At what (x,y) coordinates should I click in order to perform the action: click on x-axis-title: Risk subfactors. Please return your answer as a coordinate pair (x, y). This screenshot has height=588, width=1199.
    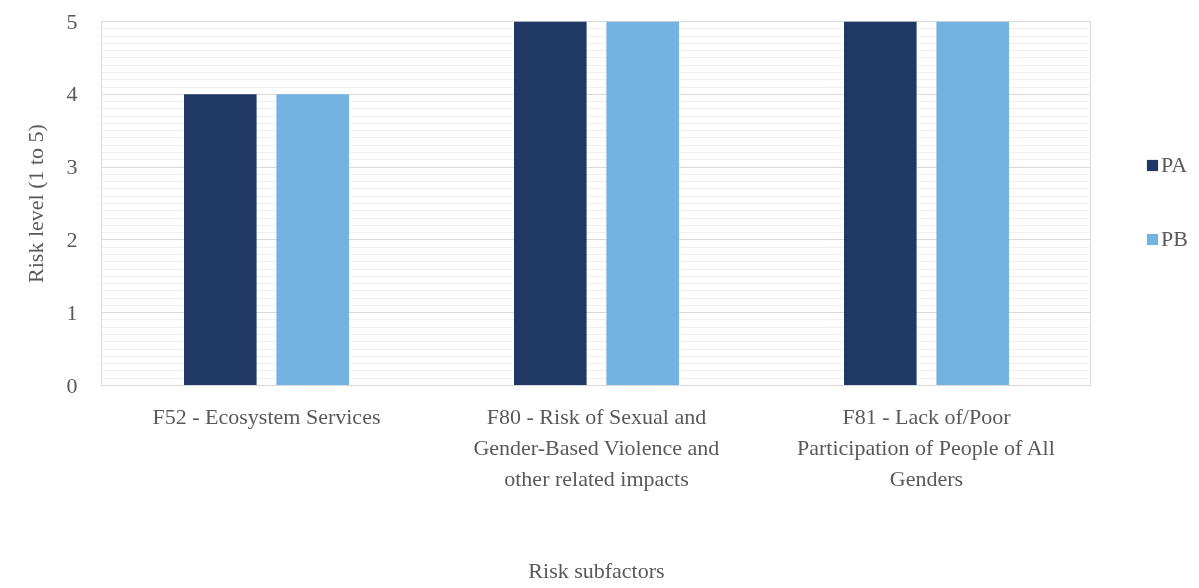
    Looking at the image, I should click on (596, 570).